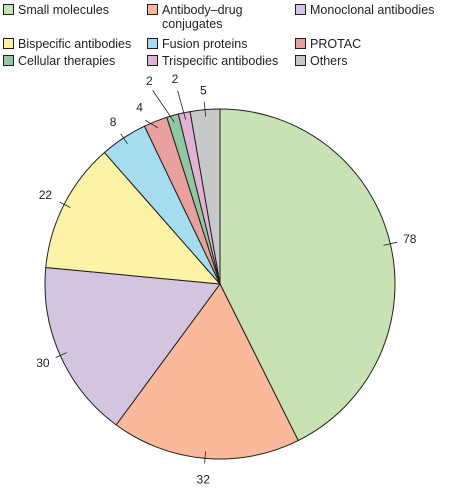 The height and width of the screenshot is (488, 450). What do you see at coordinates (329, 61) in the screenshot?
I see `legend-label-others: Others` at bounding box center [329, 61].